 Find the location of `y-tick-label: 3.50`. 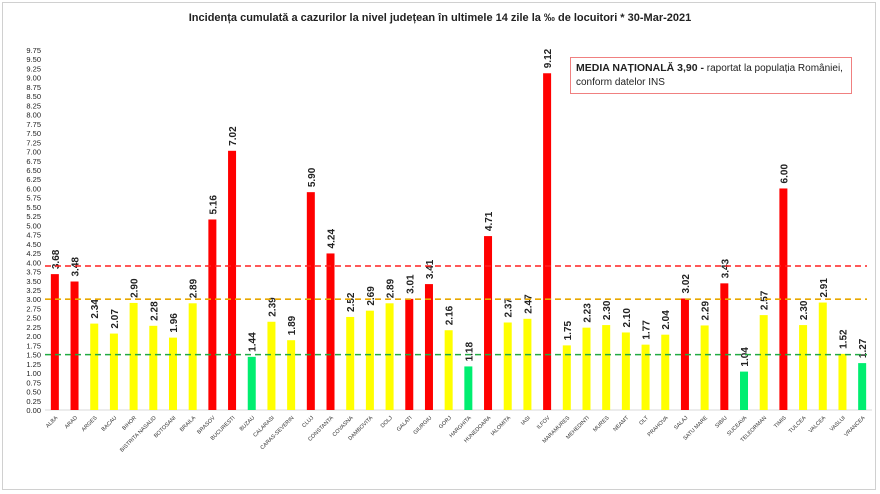

y-tick-label: 3.50 is located at coordinates (33, 281).